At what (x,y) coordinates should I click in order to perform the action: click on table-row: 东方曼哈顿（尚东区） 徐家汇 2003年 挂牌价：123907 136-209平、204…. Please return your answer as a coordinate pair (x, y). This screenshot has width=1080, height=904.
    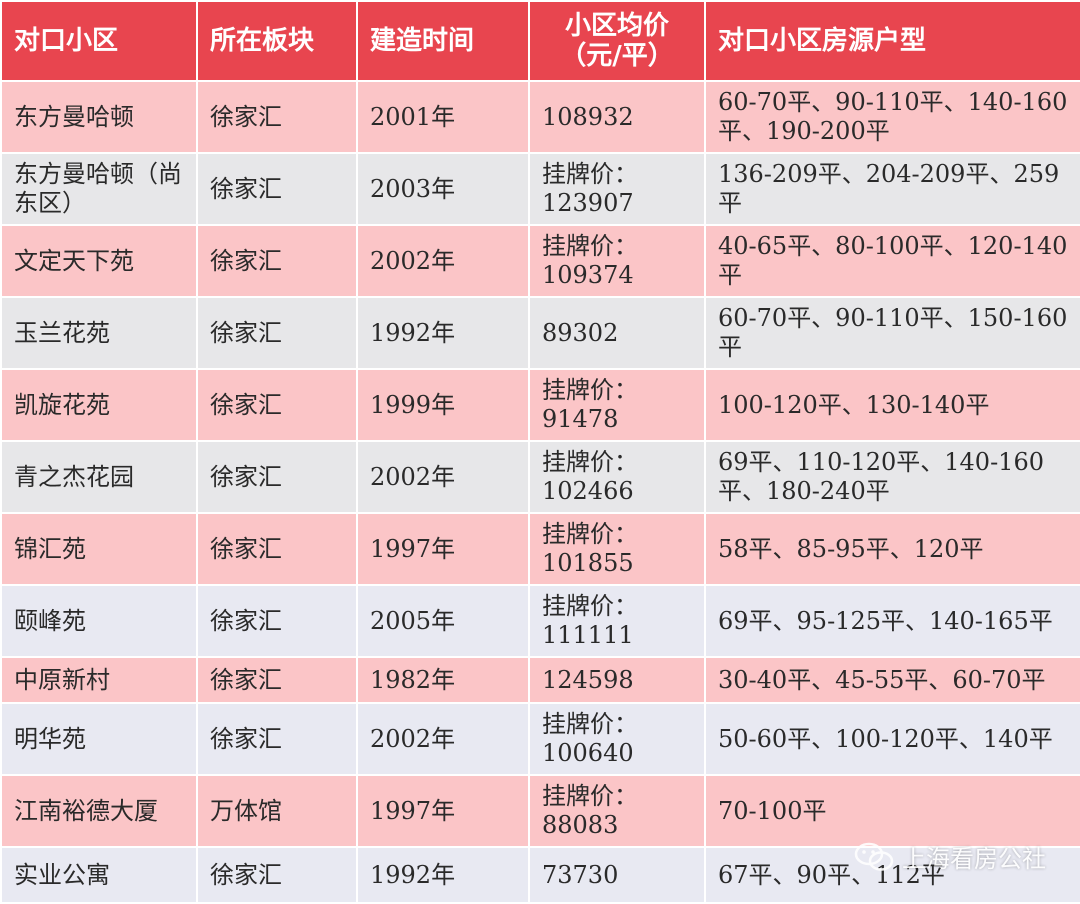
    Looking at the image, I should click on (541, 189).